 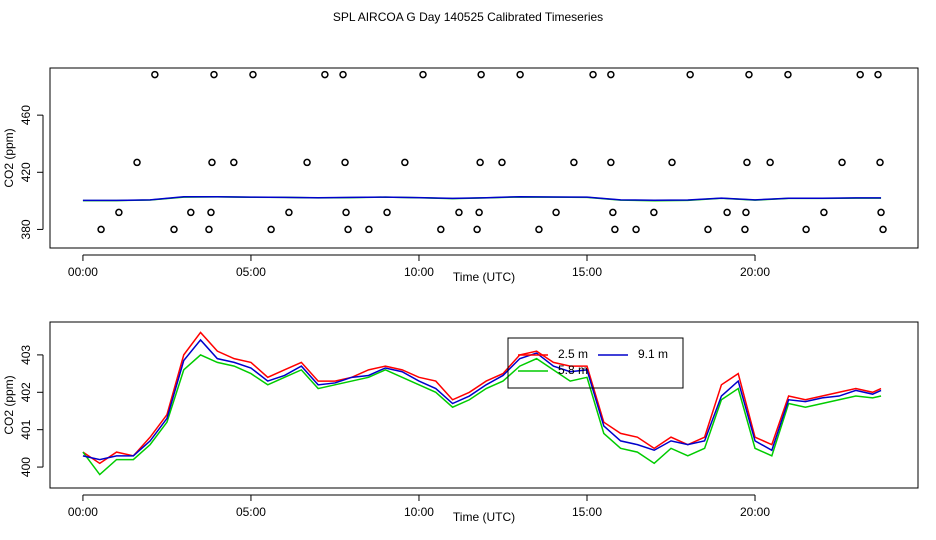 I want to click on series-line, so click(x=482, y=198).